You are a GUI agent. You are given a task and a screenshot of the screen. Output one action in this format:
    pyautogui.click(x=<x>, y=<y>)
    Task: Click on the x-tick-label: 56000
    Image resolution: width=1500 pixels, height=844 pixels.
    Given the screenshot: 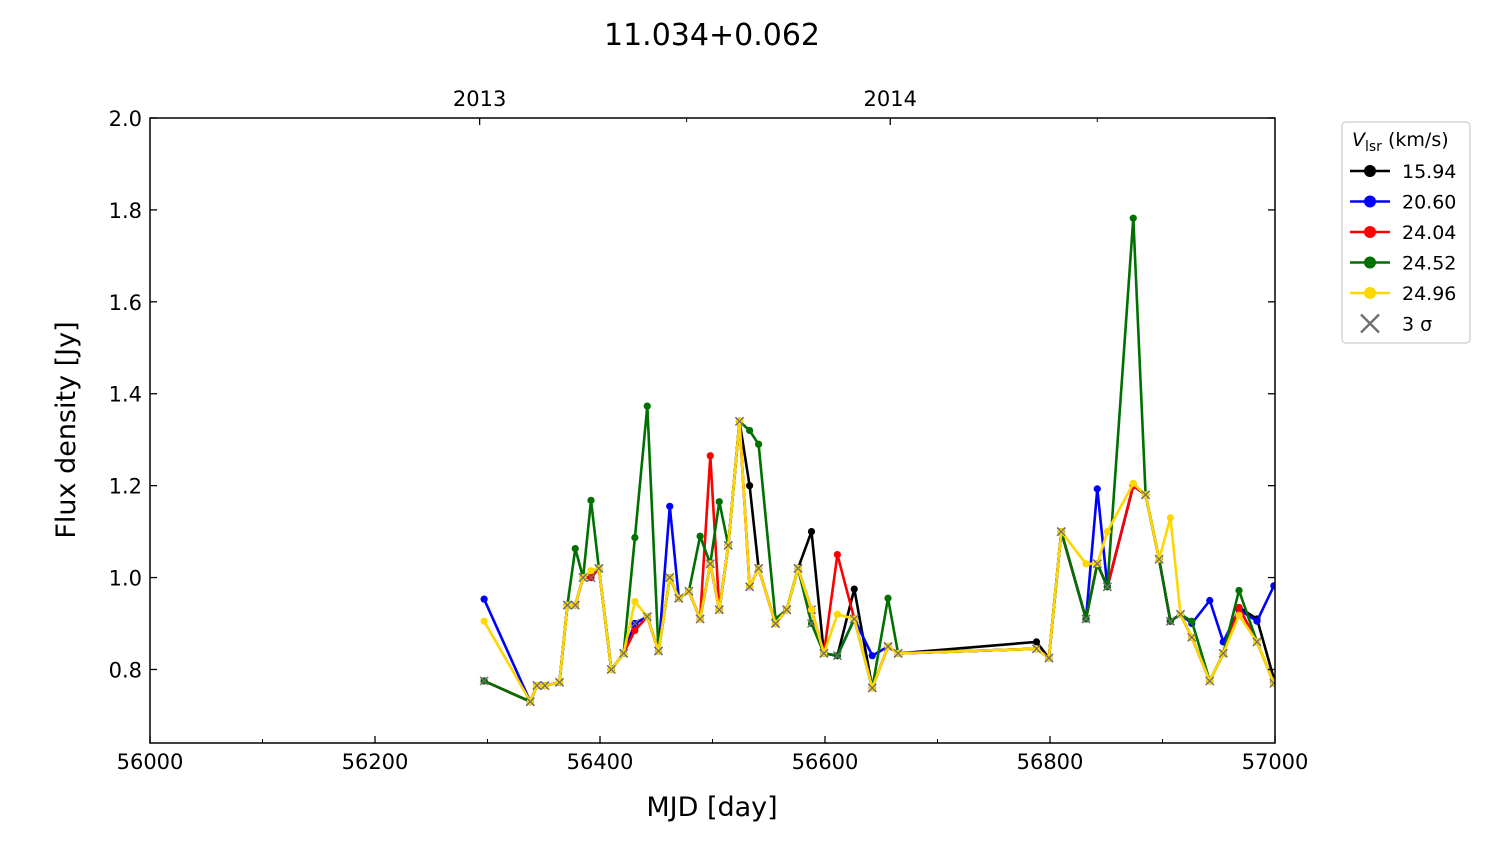 What is the action you would take?
    pyautogui.click(x=150, y=762)
    